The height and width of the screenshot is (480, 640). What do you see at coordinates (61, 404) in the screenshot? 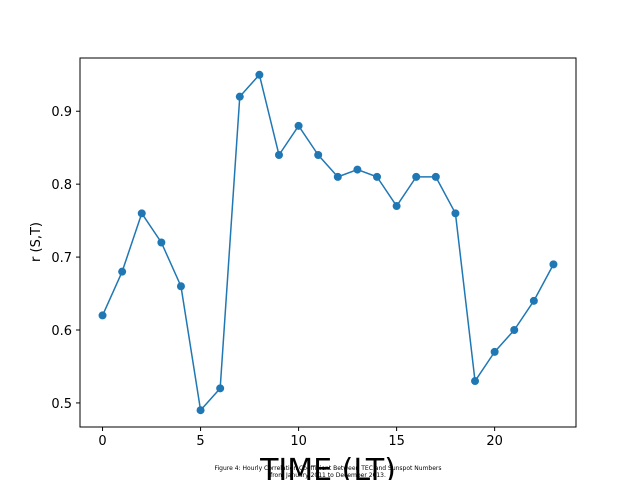
I see `y-tick-label: 0.5` at bounding box center [61, 404].